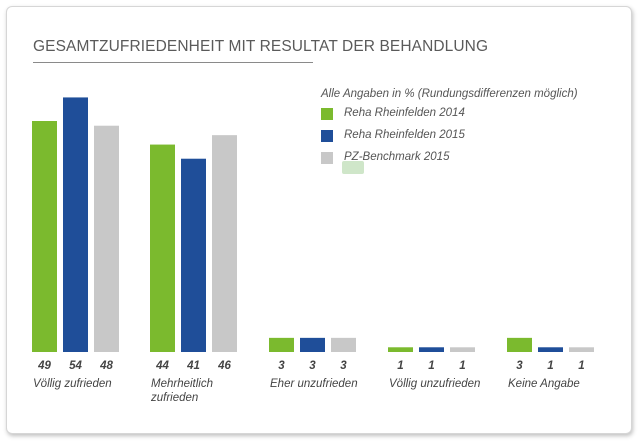  What do you see at coordinates (434, 384) in the screenshot?
I see `category-label-v-llig-unzufrieden: Völlig unzufrieden` at bounding box center [434, 384].